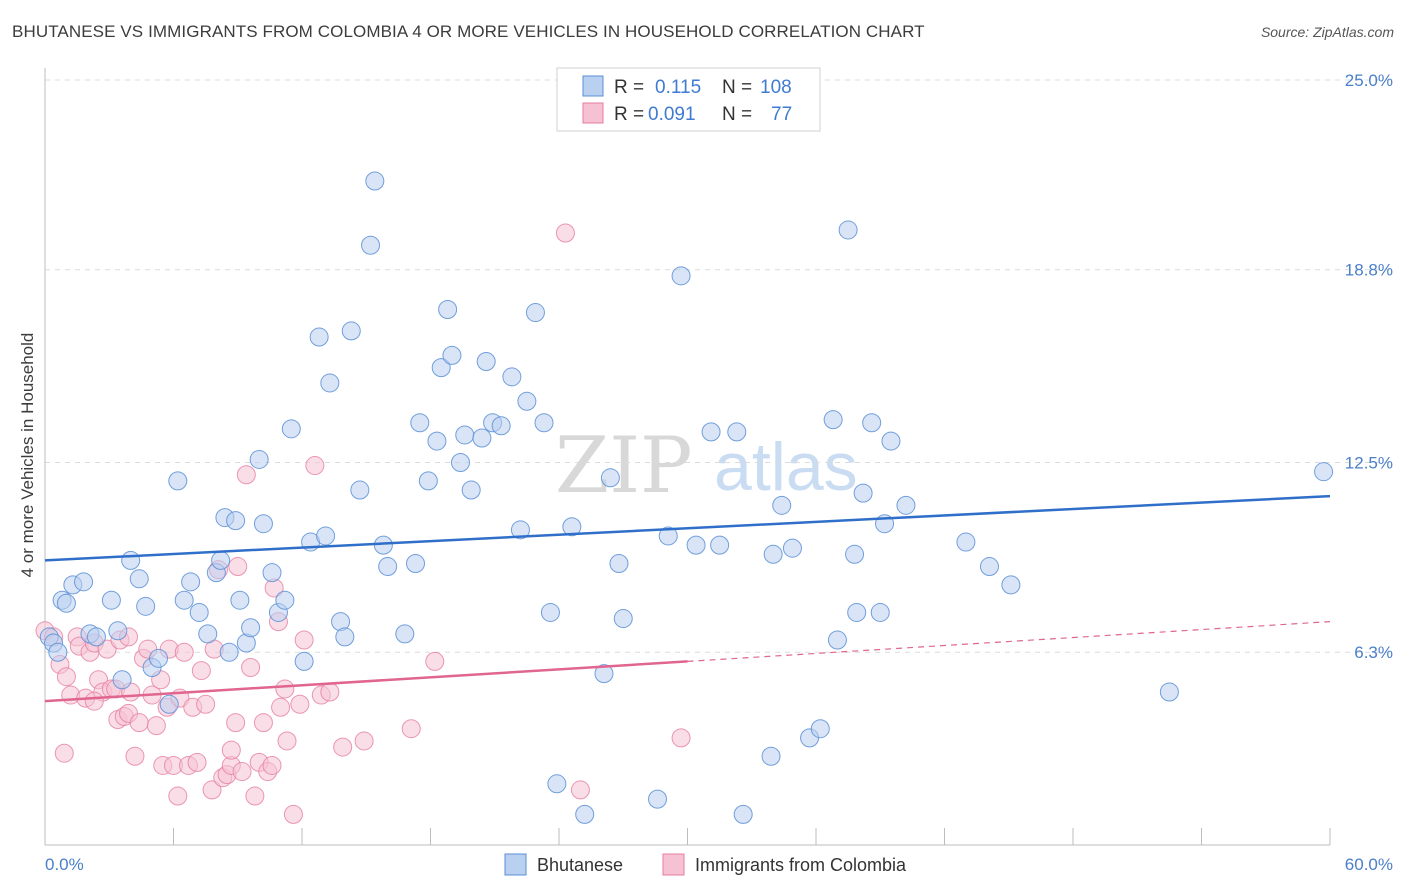 This screenshot has width=1406, height=892. I want to click on x-tick-label: 60.0%, so click(1369, 864).